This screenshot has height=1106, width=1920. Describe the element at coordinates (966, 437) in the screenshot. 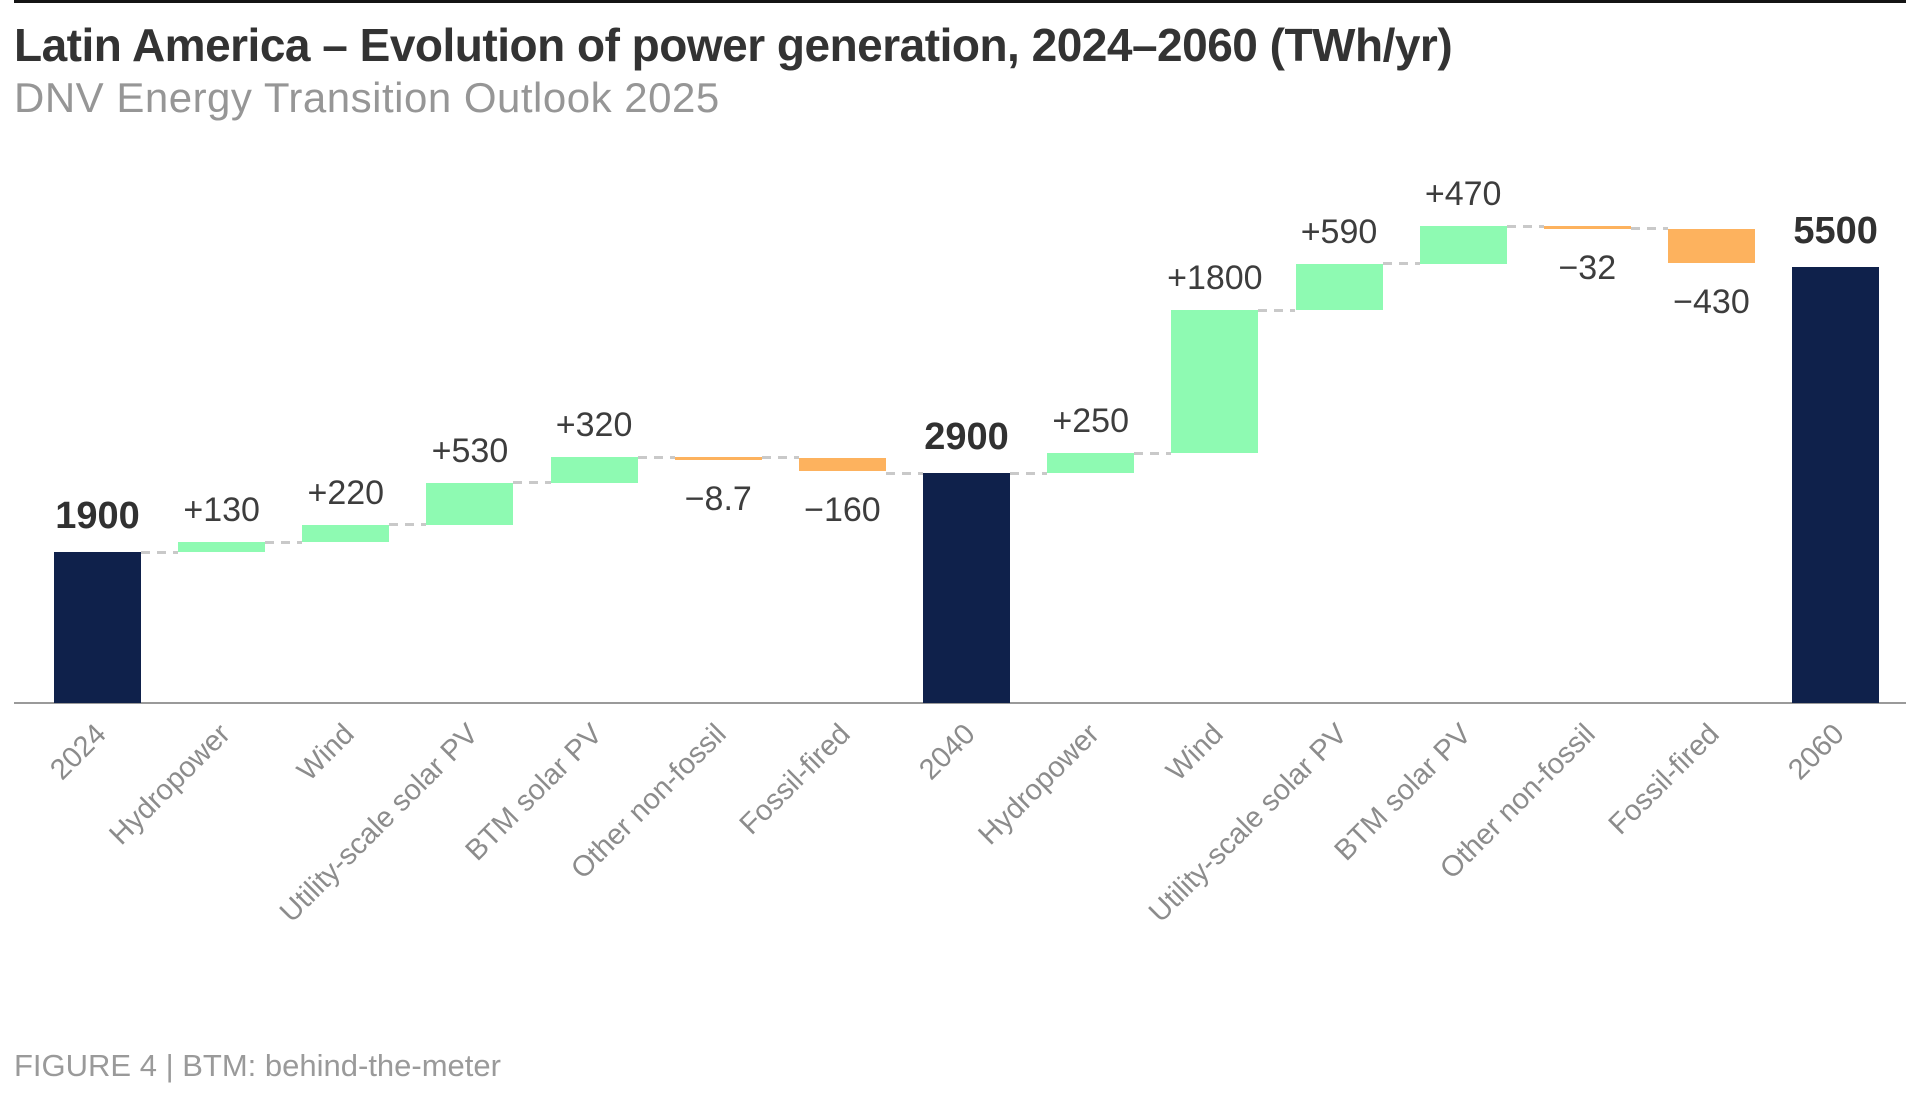

I see `bar-value-label: 2900` at that location.